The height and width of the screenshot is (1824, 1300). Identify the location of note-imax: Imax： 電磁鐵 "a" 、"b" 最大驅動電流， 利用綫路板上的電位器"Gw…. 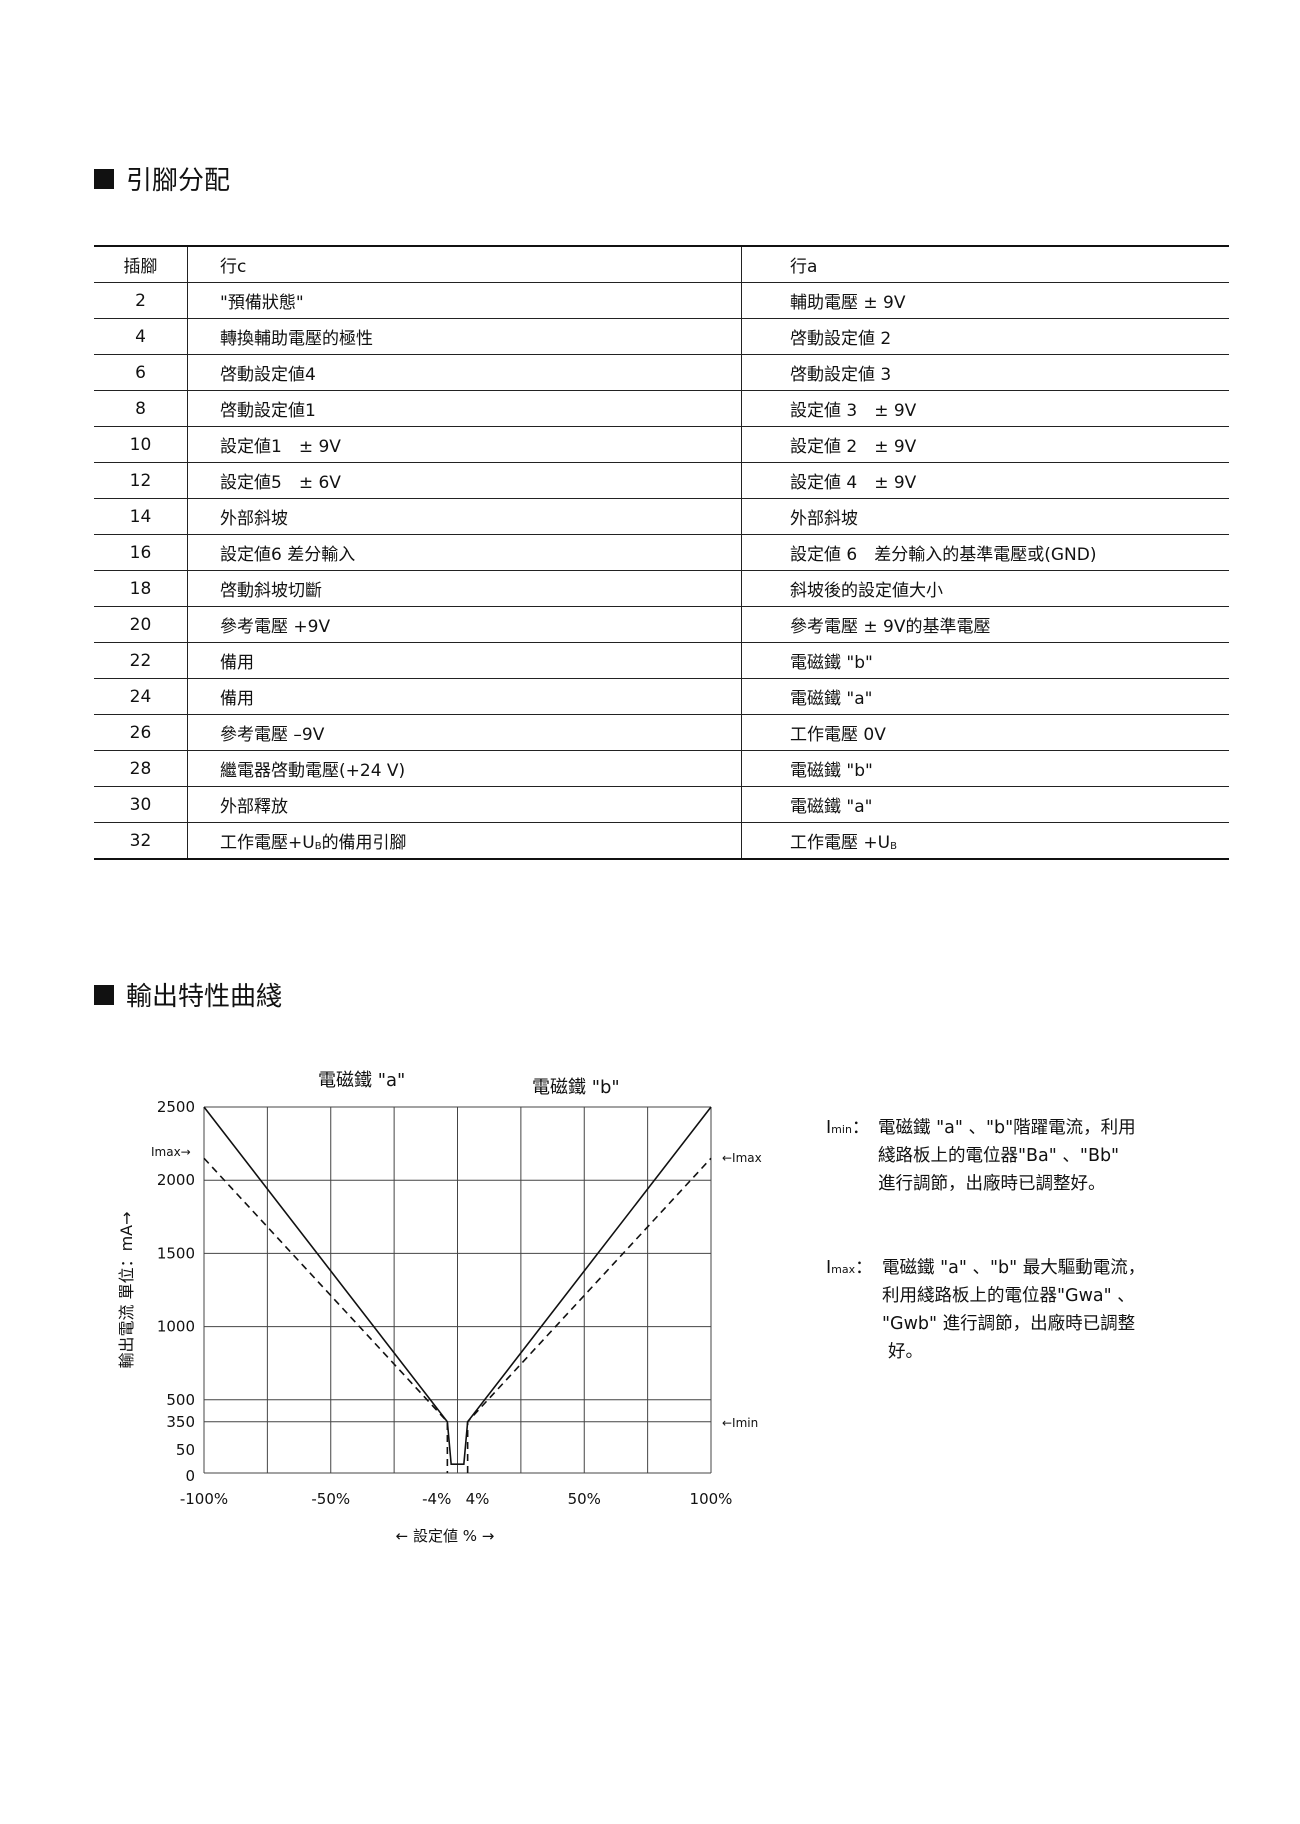
(985, 1310).